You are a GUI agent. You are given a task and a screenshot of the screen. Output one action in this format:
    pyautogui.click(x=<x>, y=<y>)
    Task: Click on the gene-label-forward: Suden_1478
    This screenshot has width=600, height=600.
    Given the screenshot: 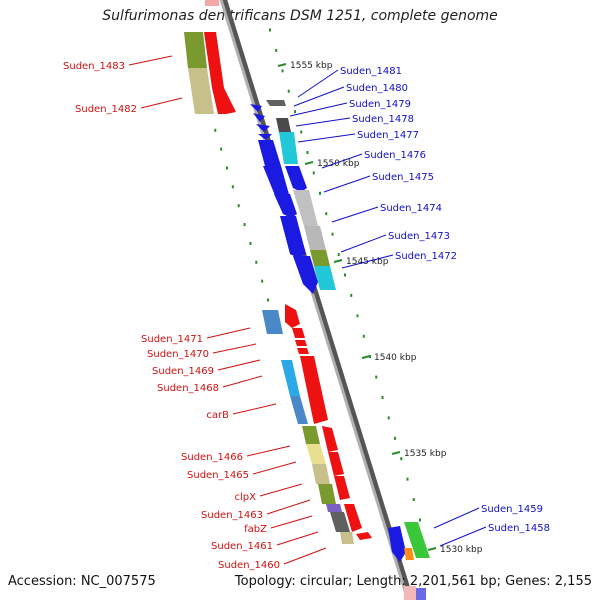 What is the action you would take?
    pyautogui.click(x=383, y=119)
    